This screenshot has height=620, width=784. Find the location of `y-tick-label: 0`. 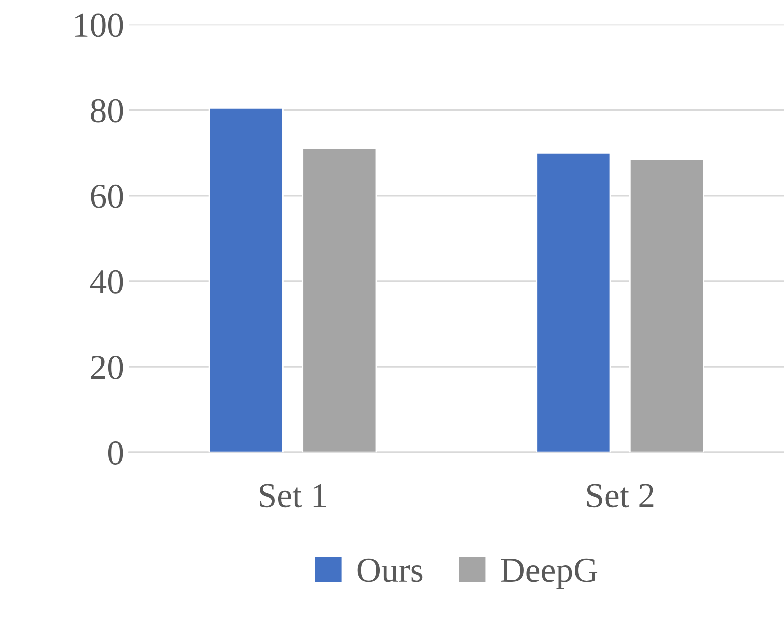

y-tick-label: 0 is located at coordinates (116, 453).